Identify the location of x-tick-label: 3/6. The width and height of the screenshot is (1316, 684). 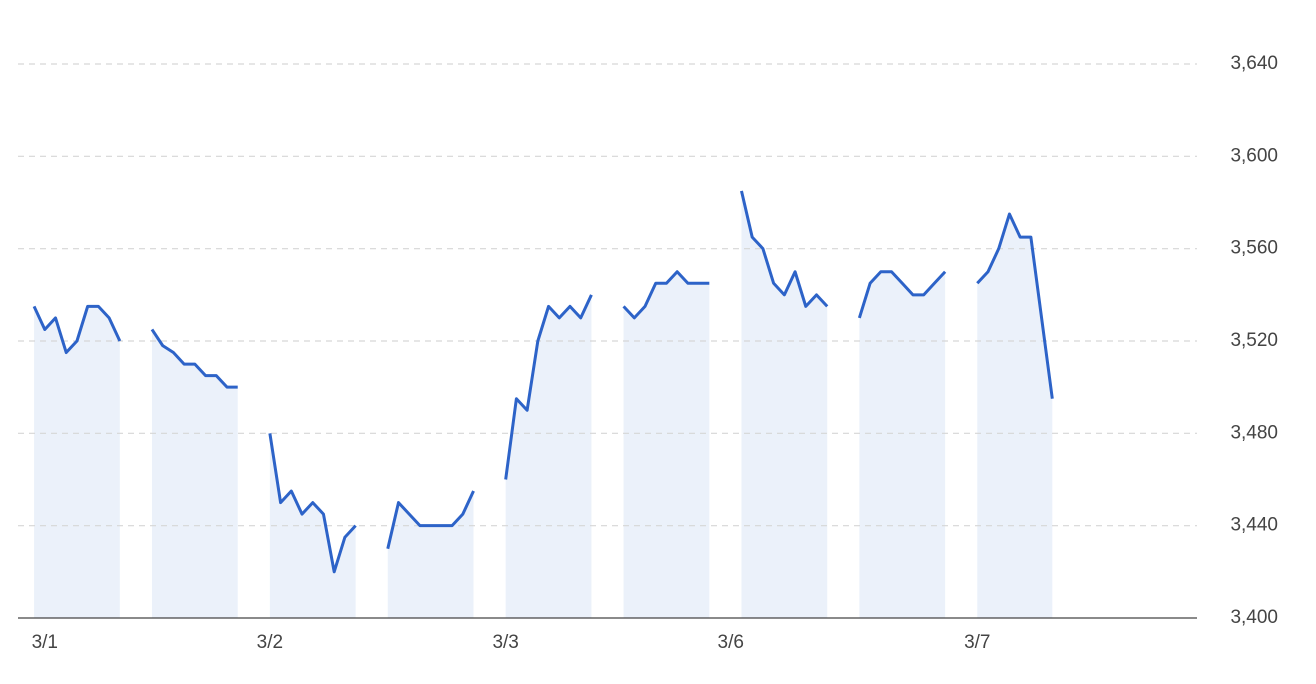
(731, 642).